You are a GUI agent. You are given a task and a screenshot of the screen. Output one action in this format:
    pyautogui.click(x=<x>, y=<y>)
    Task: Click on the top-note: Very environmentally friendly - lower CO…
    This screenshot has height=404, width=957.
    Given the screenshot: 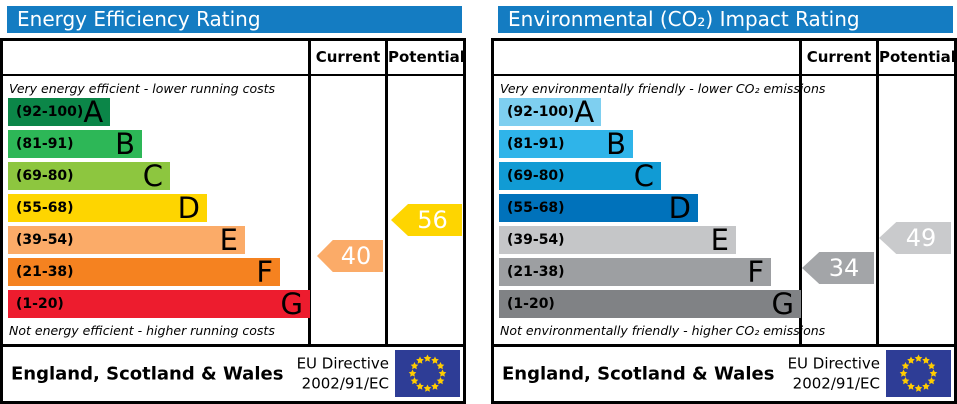 What is the action you would take?
    pyautogui.click(x=663, y=88)
    